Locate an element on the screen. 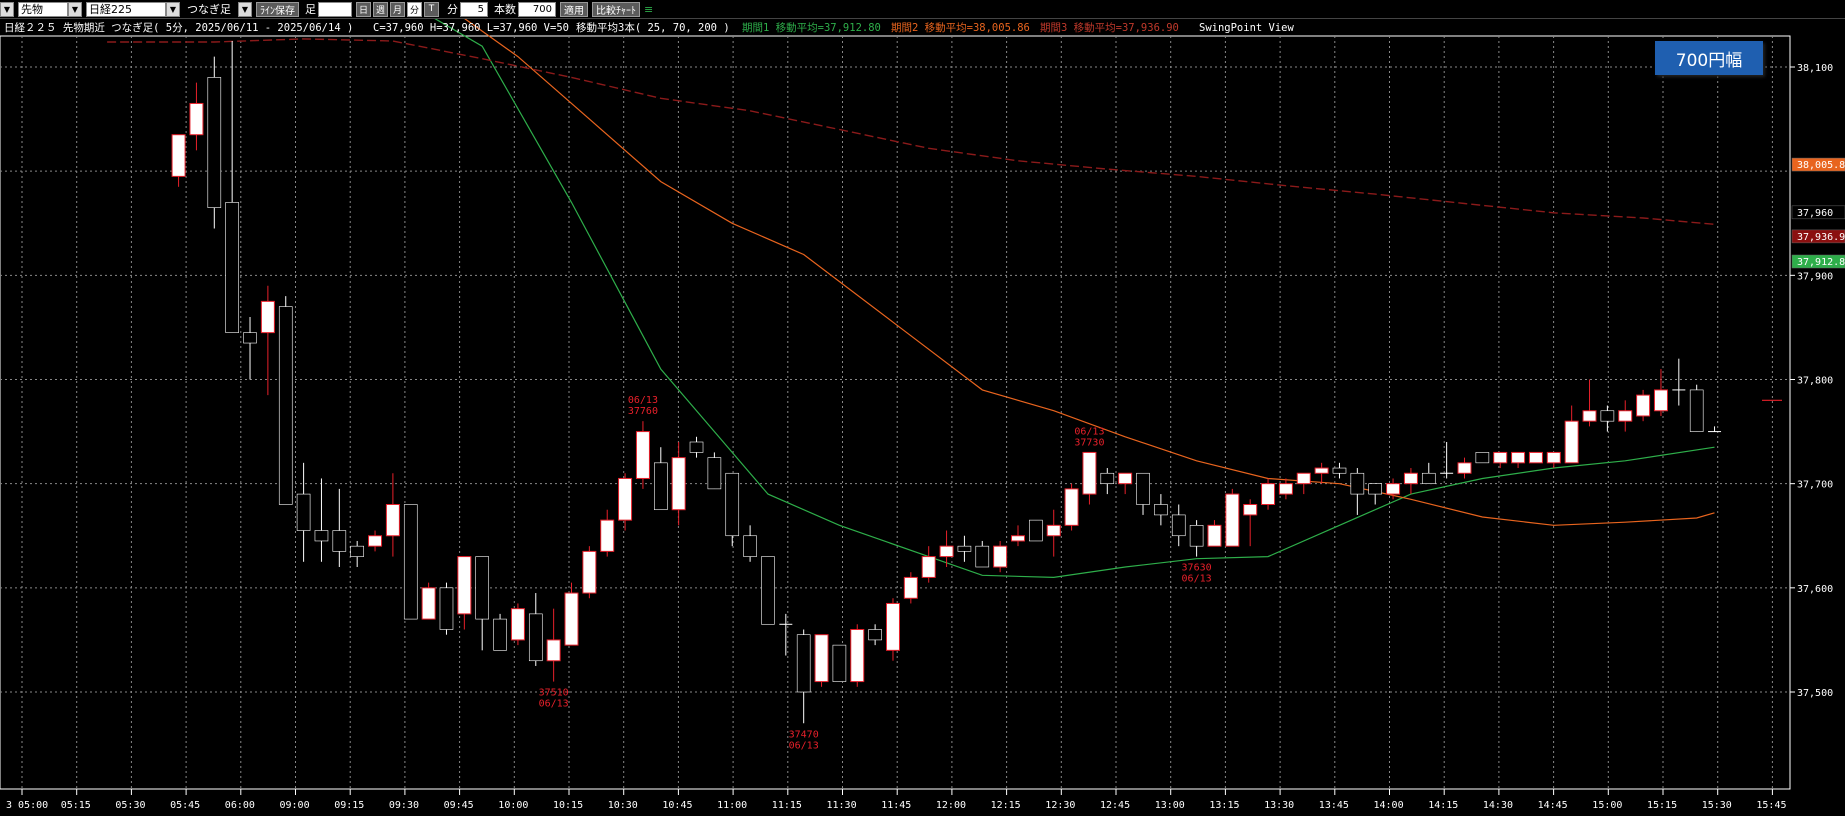 This screenshot has height=816, width=1845. lines-icon: ≡ is located at coordinates (649, 9).